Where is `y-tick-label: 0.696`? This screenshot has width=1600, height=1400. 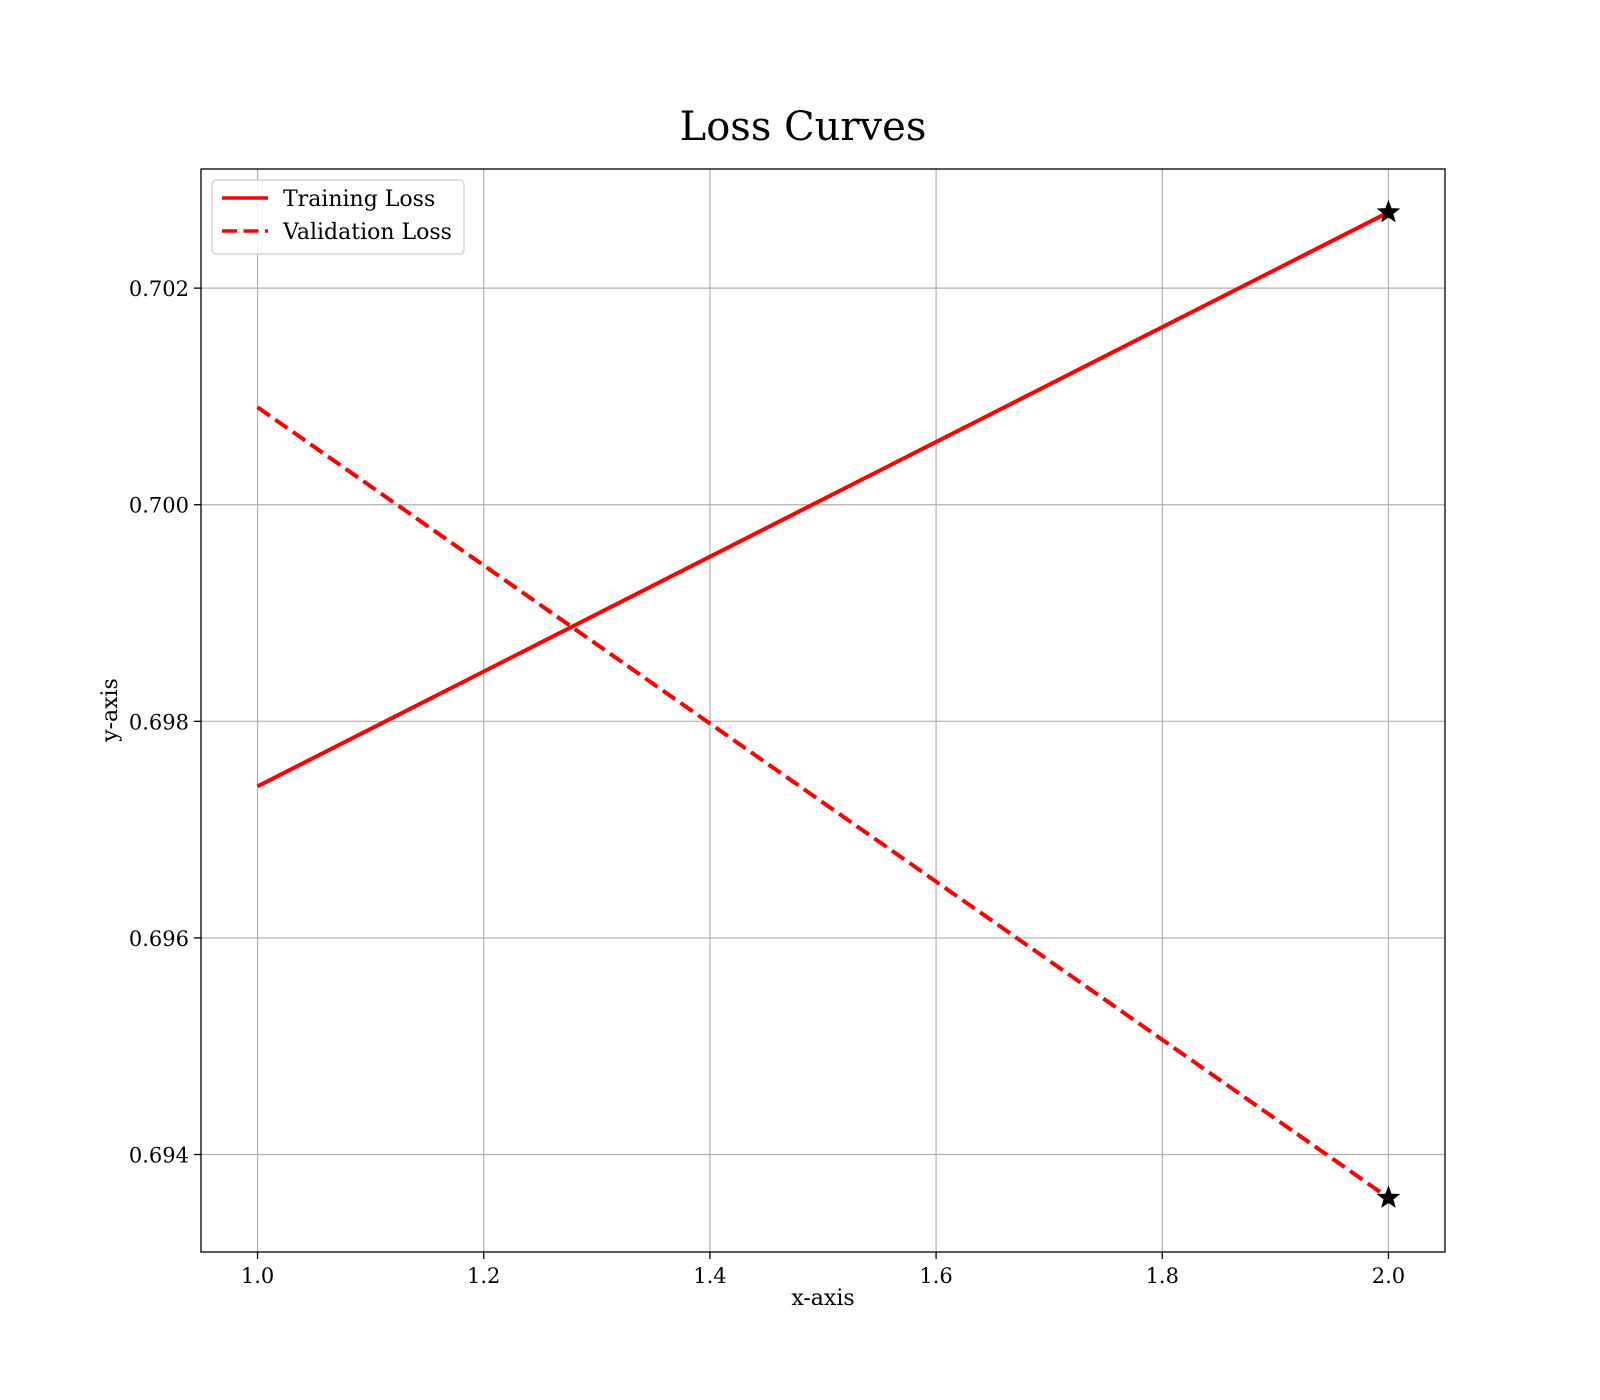
y-tick-label: 0.696 is located at coordinates (159, 939).